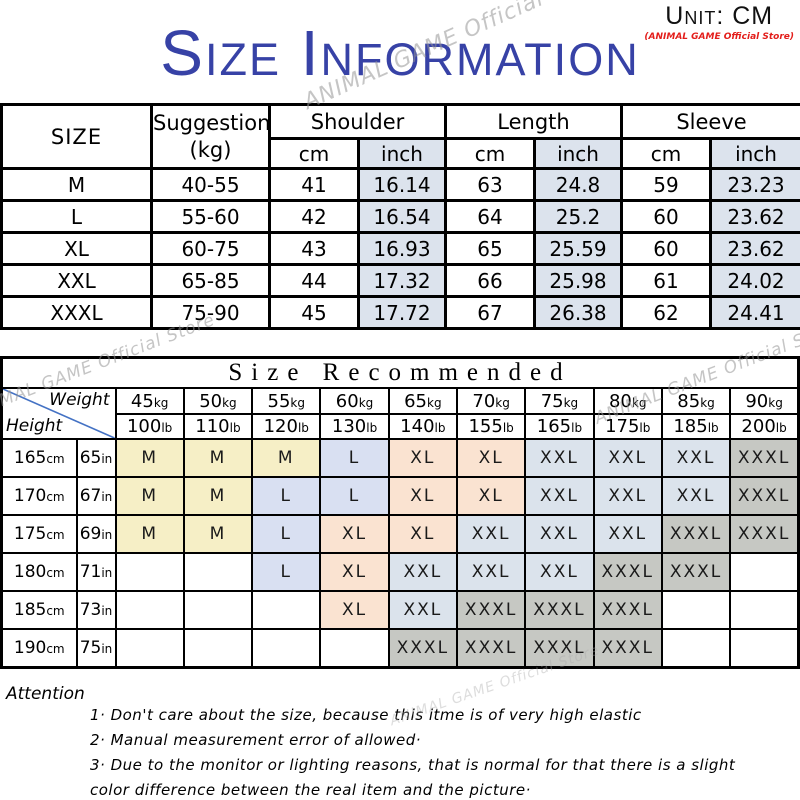  I want to click on diagonal-line-icon, so click(59, 413).